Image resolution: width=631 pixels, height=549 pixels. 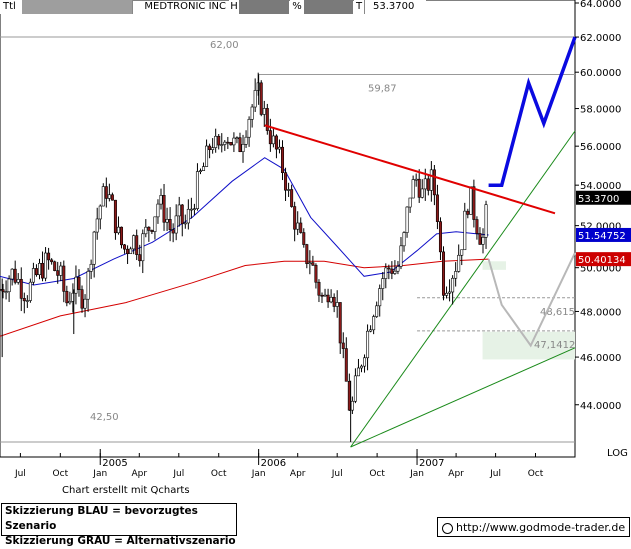 I want to click on h-field: H, so click(x=259, y=7).